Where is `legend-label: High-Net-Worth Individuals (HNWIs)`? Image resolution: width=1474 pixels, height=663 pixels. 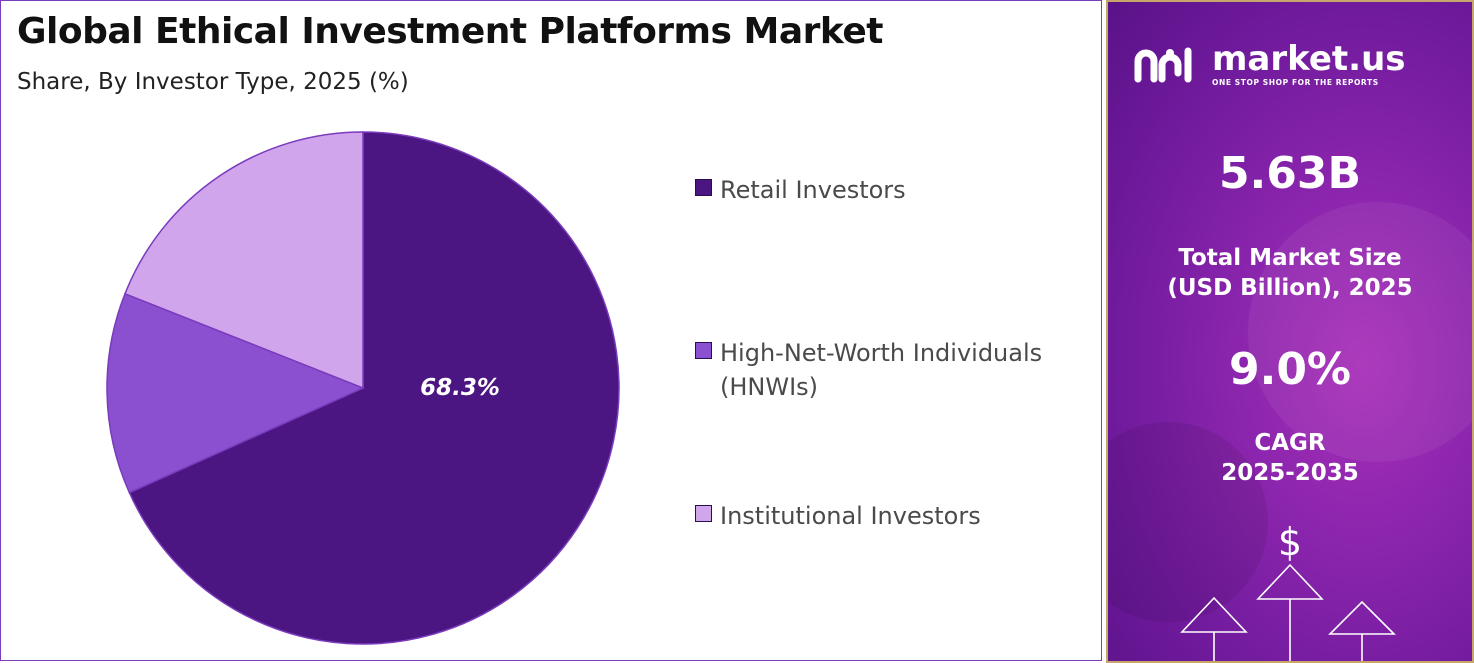 legend-label: High-Net-Worth Individuals (HNWIs) is located at coordinates (881, 370).